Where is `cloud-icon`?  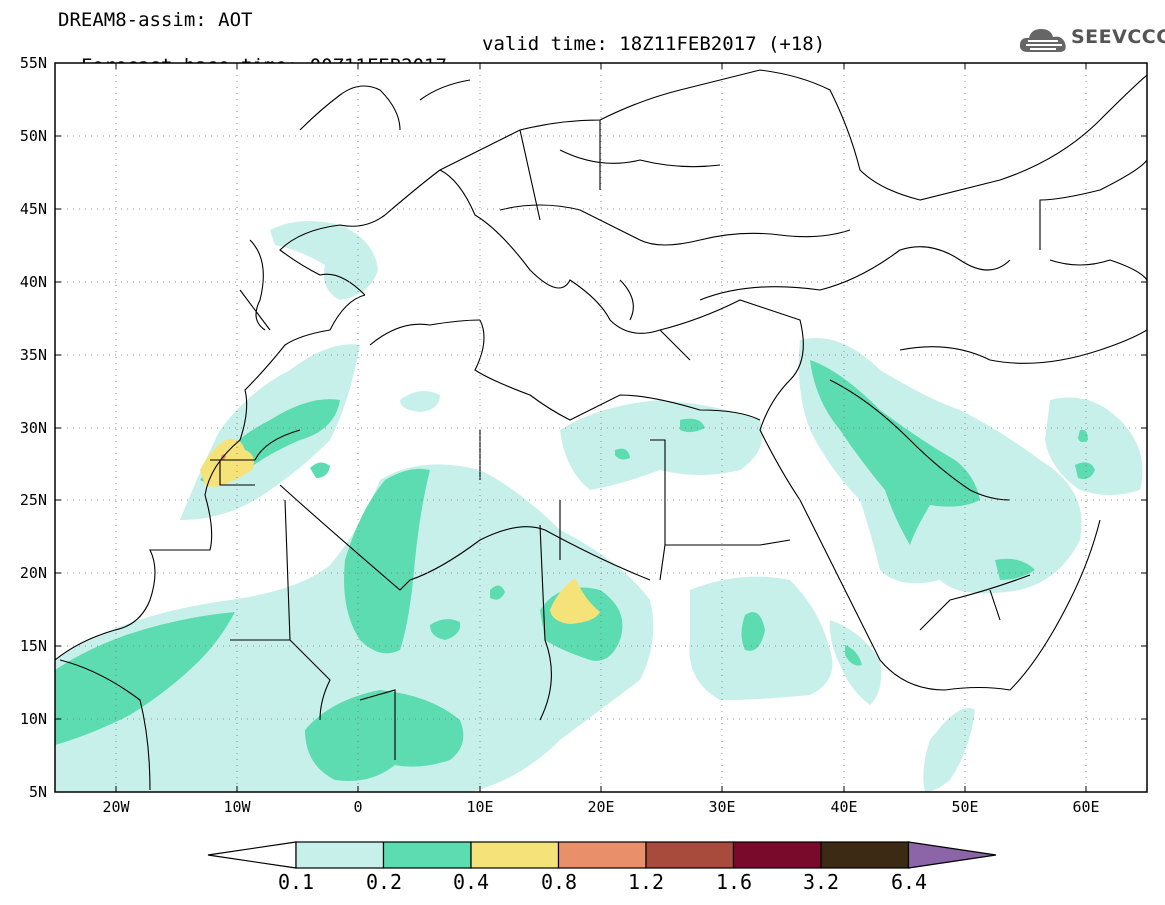
cloud-icon is located at coordinates (1042, 40).